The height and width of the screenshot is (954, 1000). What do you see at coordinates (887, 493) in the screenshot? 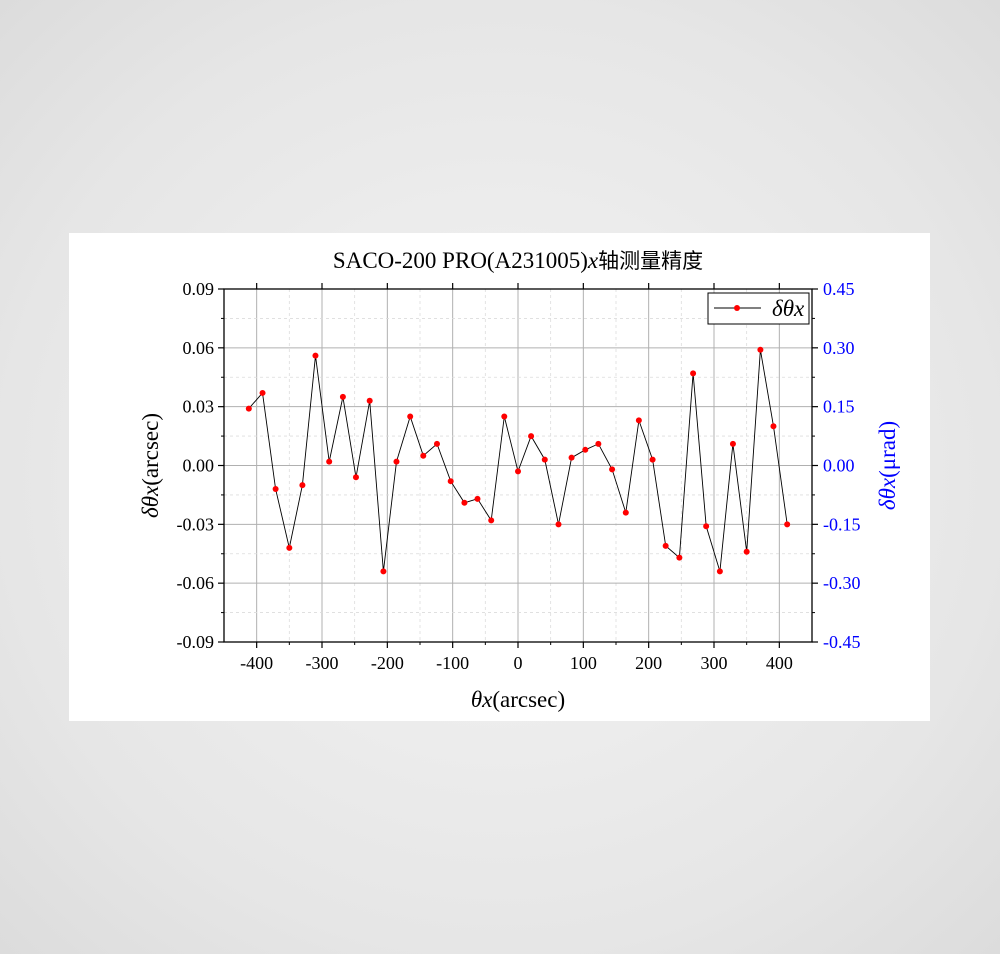
I see `y2-axis-label-var: δθx` at bounding box center [887, 493].